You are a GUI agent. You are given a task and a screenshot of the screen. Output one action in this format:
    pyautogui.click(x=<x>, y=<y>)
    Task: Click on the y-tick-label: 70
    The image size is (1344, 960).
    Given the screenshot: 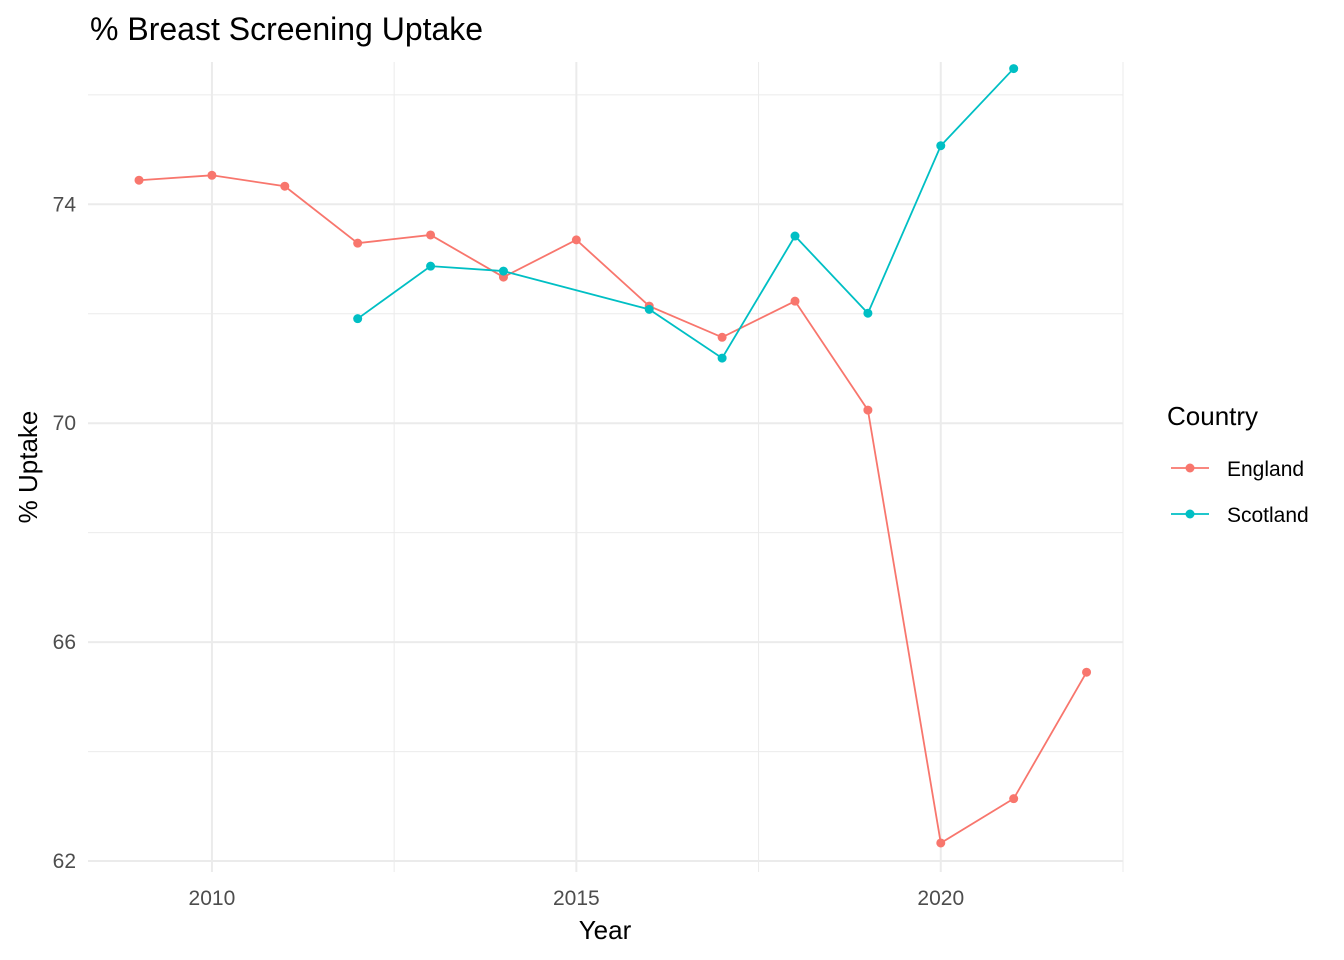 What is the action you would take?
    pyautogui.click(x=64, y=423)
    